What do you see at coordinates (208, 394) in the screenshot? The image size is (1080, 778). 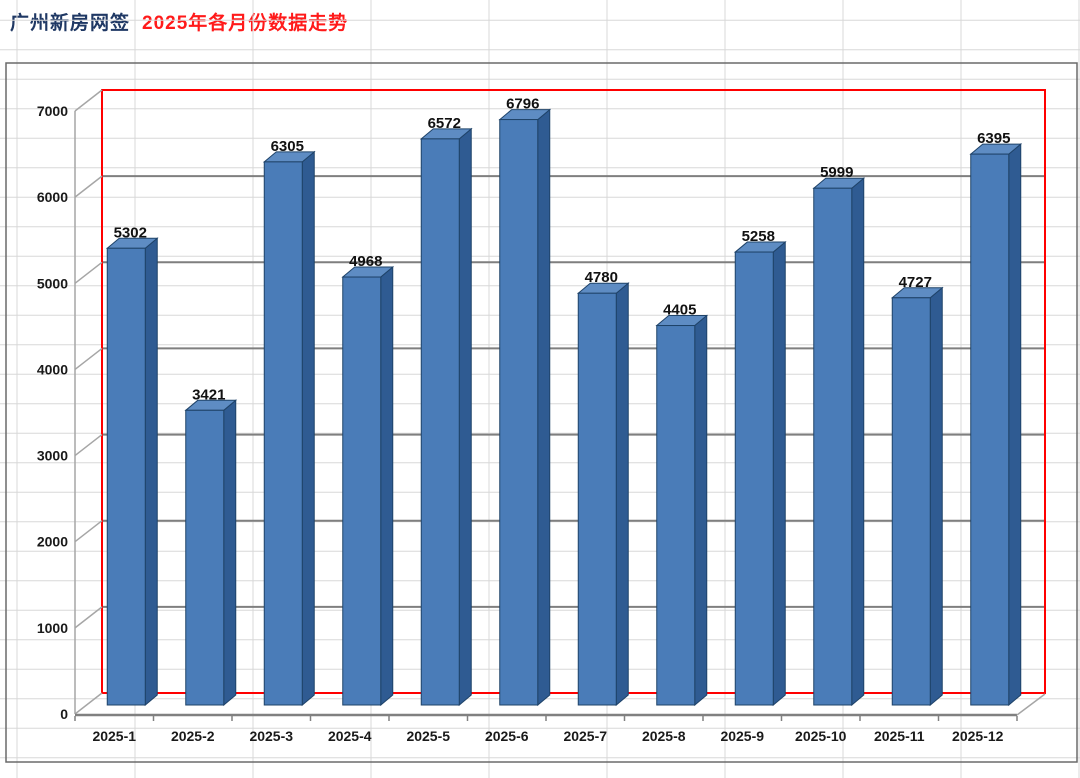 I see `bar-value-label: 3421` at bounding box center [208, 394].